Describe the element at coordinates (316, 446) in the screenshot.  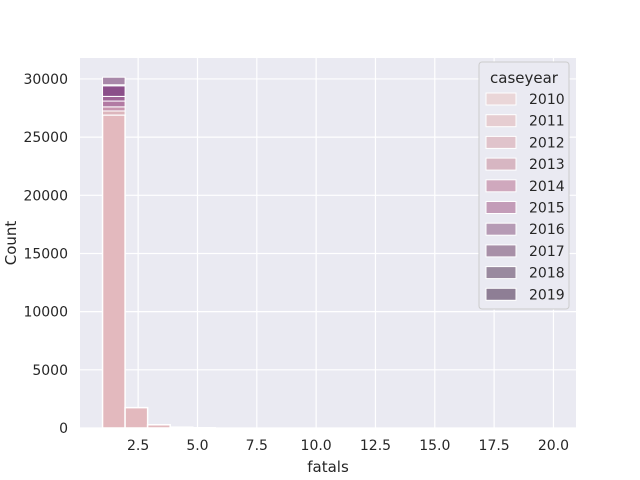
I see `x-tick-label: 10.0` at that location.